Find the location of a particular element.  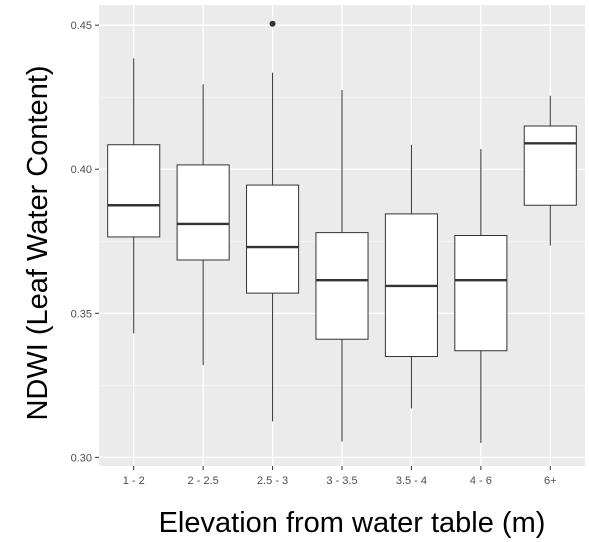

y-axis: 0.30 0.35 0.40 0.45 is located at coordinates (85, 242).